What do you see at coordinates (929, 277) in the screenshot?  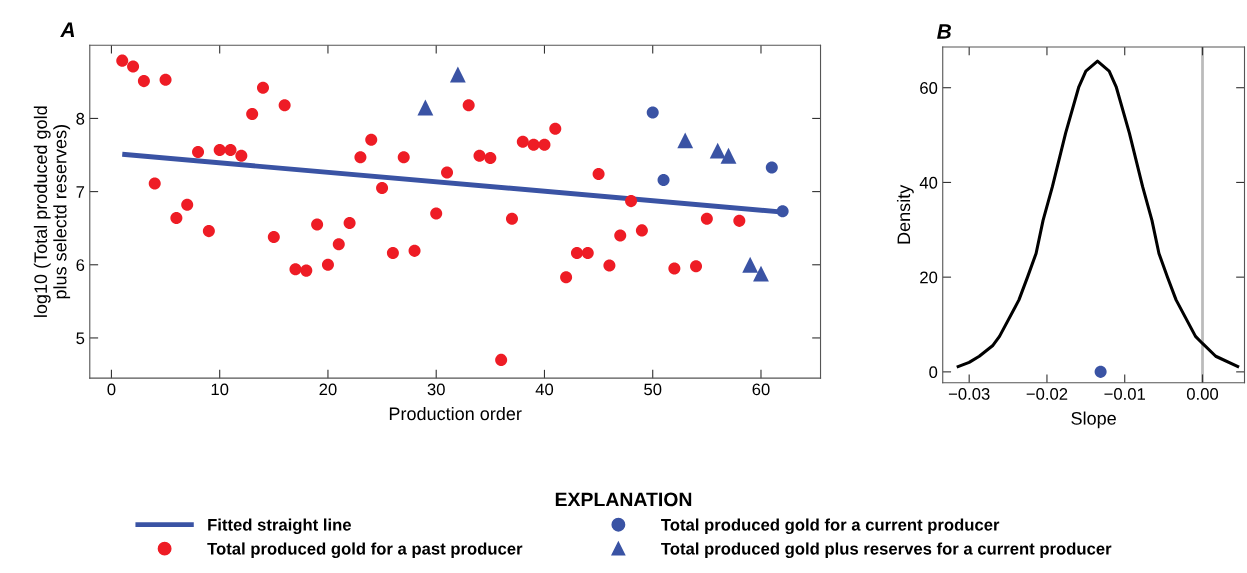 I see `y-tick-label: 20` at bounding box center [929, 277].